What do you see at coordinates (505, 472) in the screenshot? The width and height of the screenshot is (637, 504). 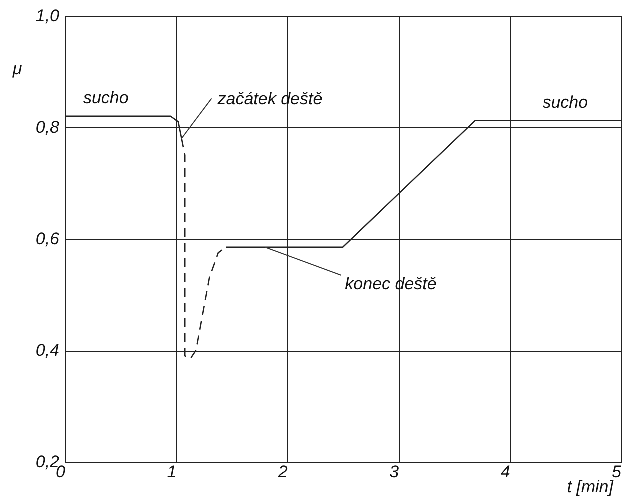 I see `x-tick-label: 4` at bounding box center [505, 472].